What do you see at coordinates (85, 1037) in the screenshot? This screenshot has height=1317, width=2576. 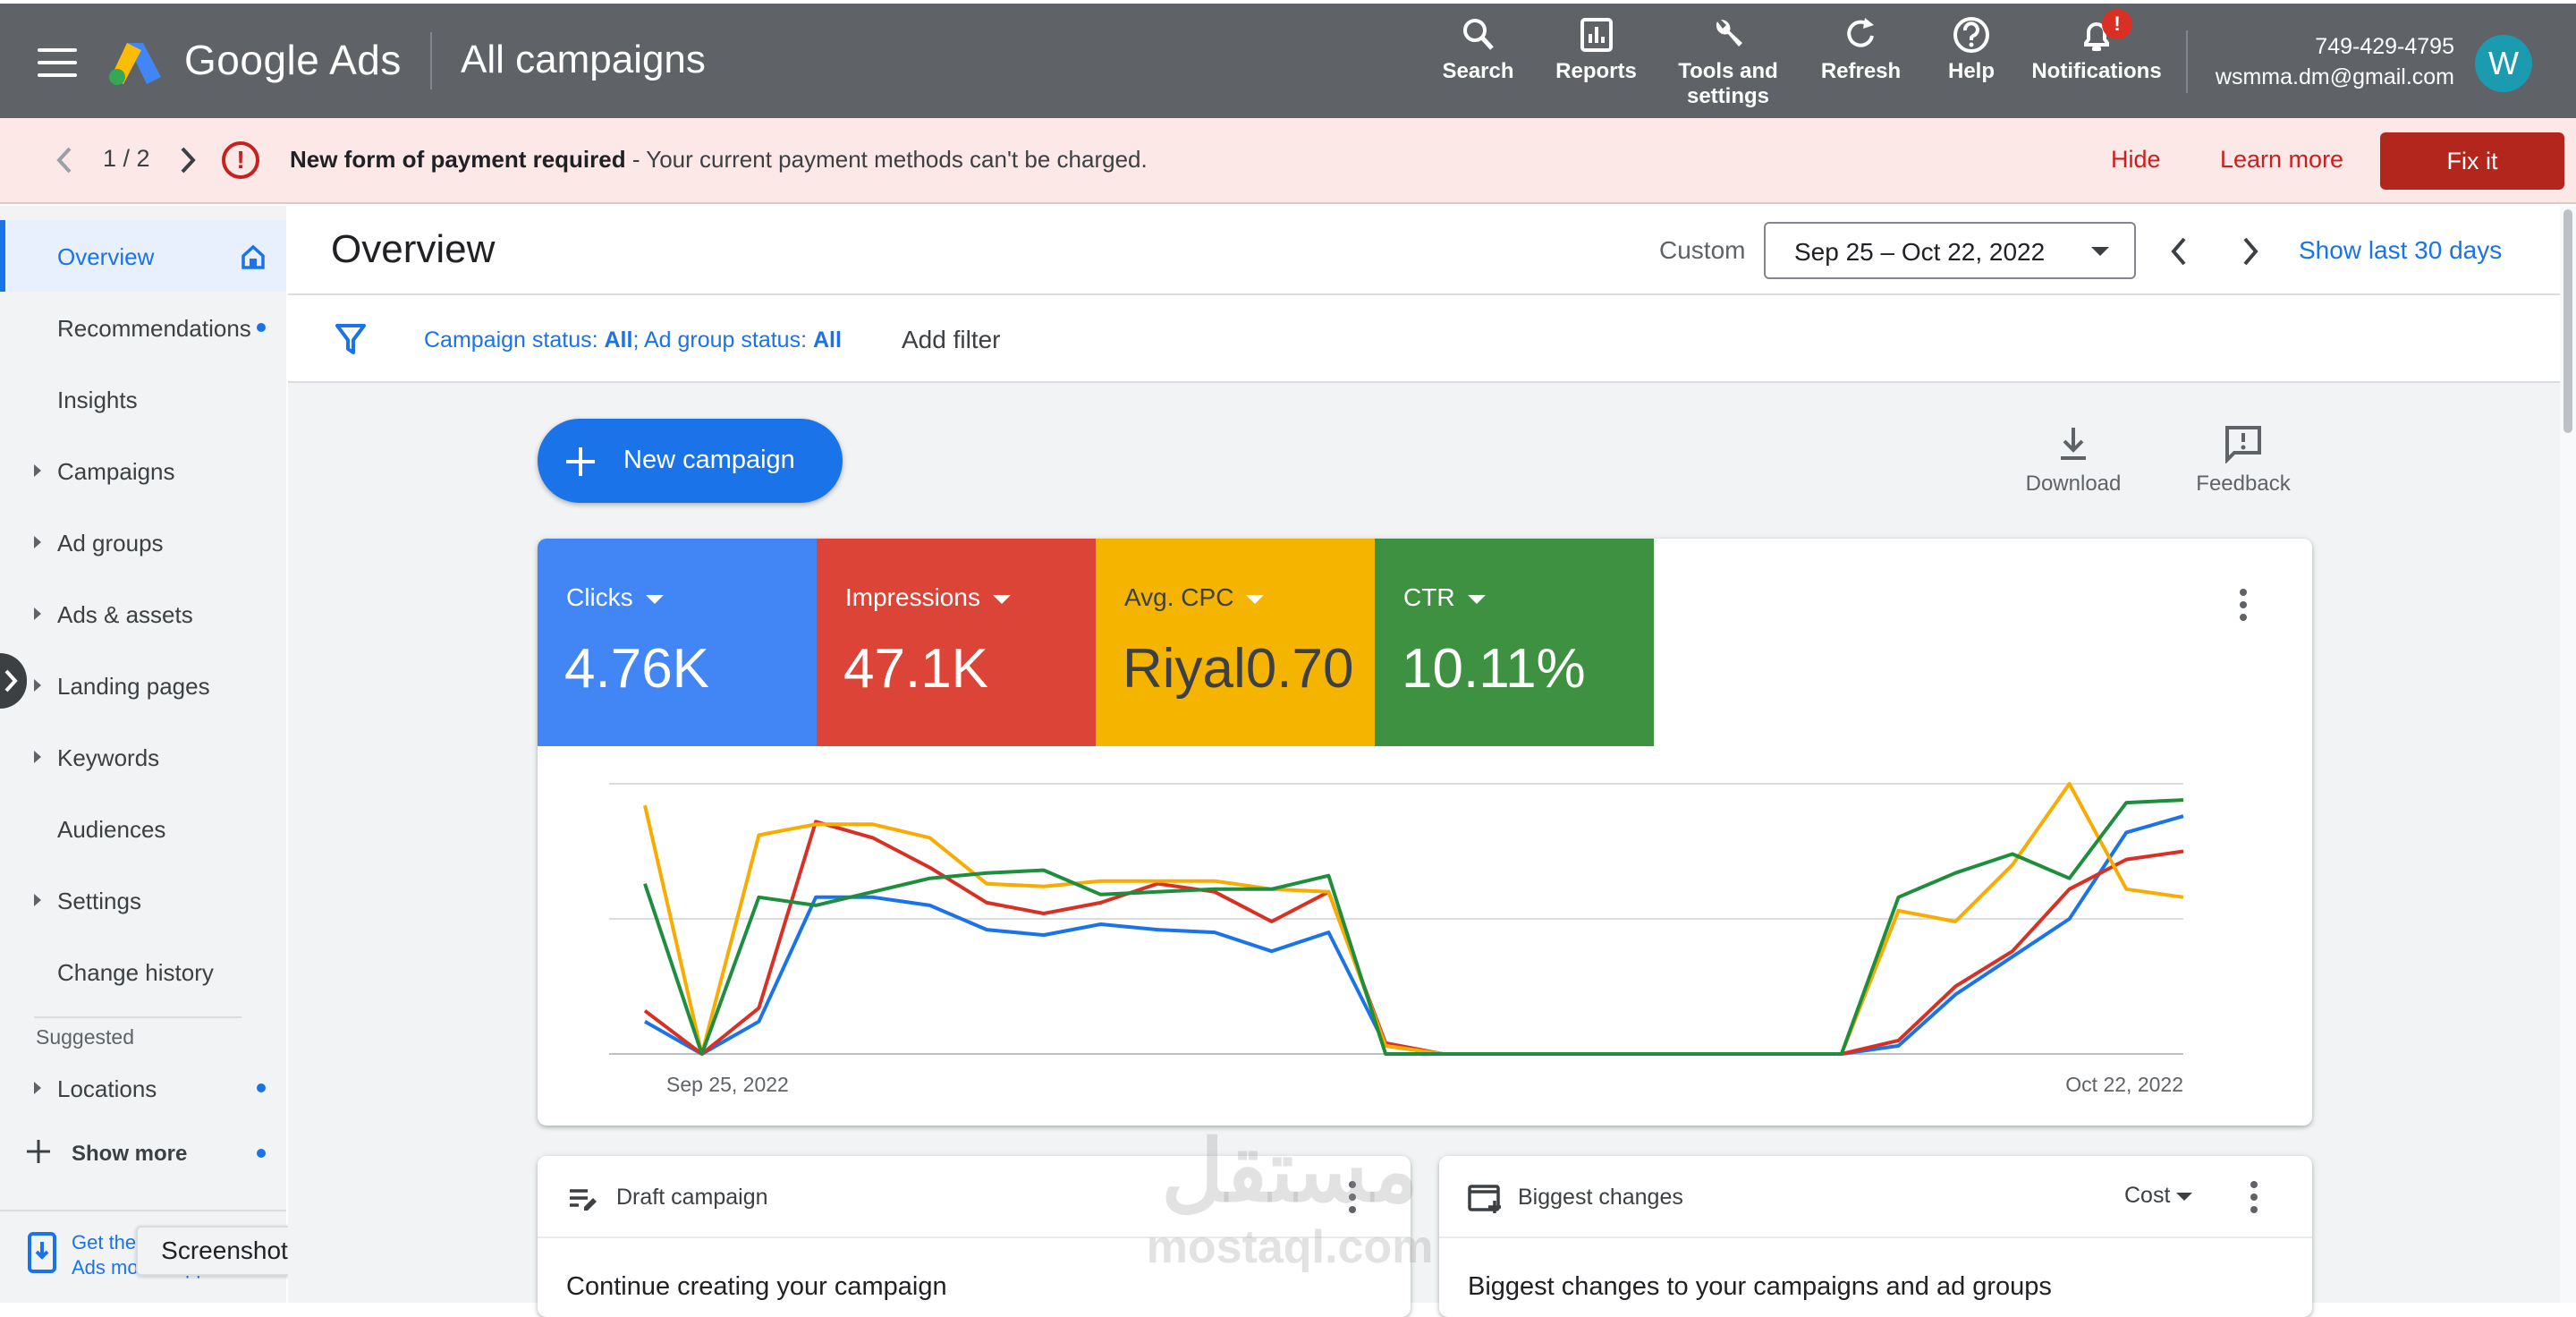 I see `suggested-heading: Suggested` at bounding box center [85, 1037].